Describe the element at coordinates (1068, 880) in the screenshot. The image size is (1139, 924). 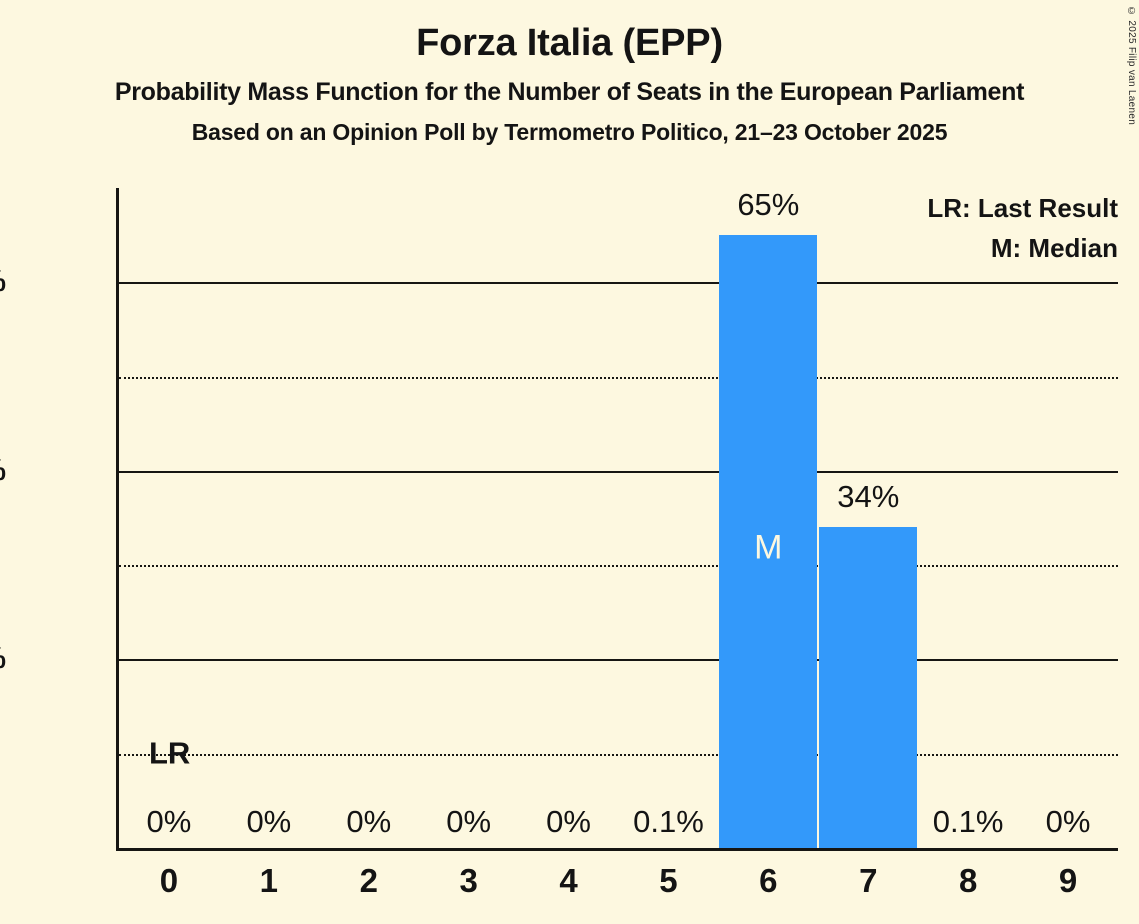
I see `x-axis-label-9: 9` at that location.